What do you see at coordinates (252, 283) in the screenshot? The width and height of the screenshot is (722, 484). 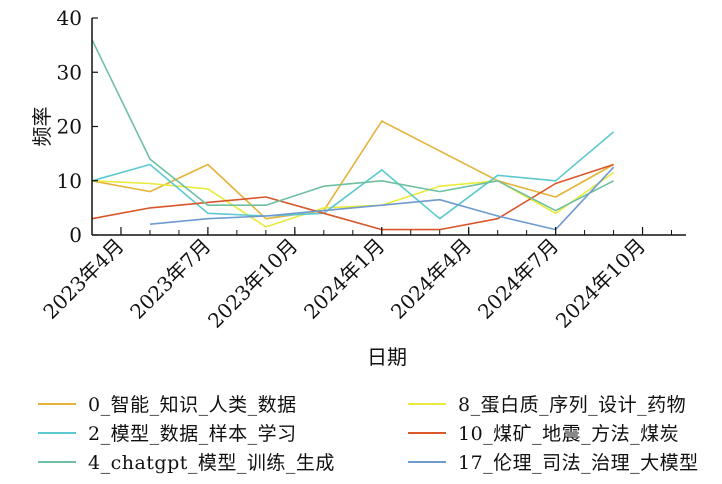 I see `x-tick-label-2: 2023年10月` at bounding box center [252, 283].